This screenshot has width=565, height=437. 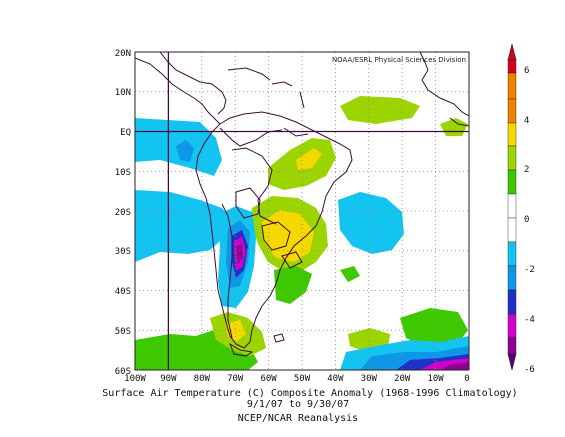 I want to click on anomaly-warm-atlantic-small, so click(x=350, y=274).